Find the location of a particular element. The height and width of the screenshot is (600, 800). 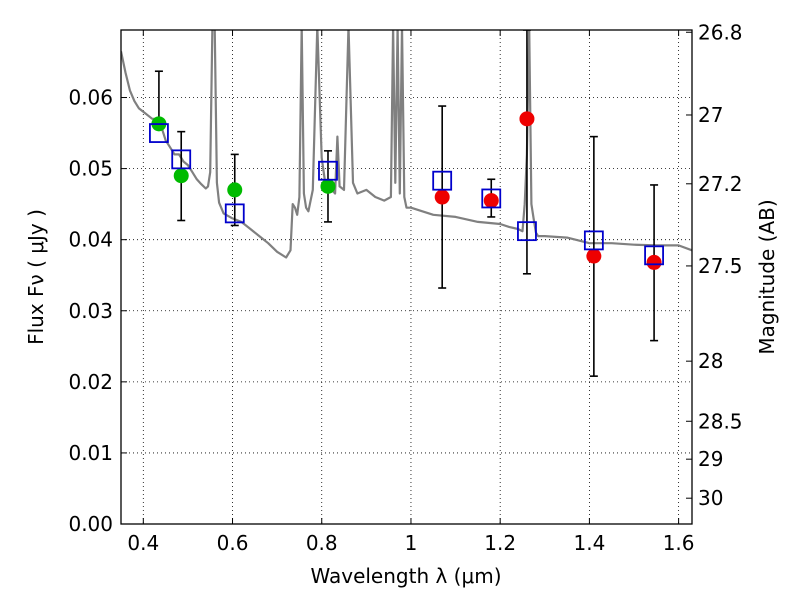

x-axis-title: Wavelength λ (μm) is located at coordinates (405, 576).